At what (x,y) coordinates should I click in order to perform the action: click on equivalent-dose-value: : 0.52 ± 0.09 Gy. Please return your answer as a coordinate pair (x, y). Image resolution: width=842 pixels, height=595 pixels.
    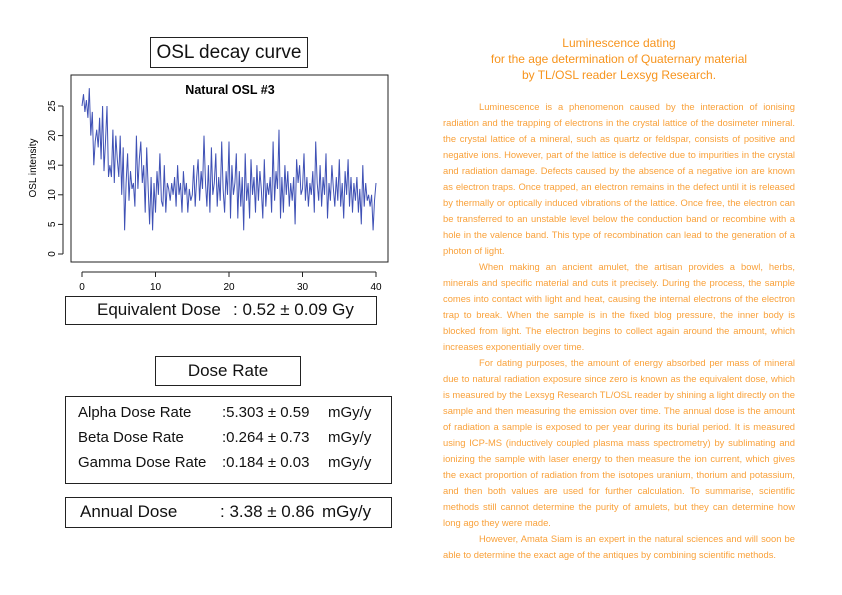
    Looking at the image, I should click on (293, 309).